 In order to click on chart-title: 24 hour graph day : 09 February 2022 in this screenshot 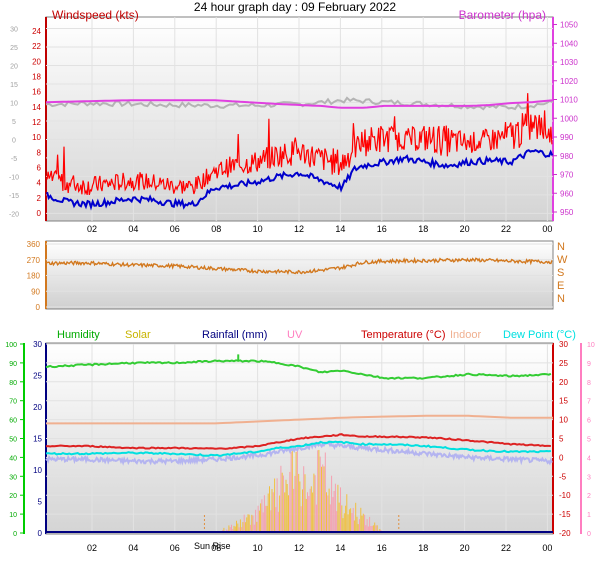, I will do `click(295, 7)`.